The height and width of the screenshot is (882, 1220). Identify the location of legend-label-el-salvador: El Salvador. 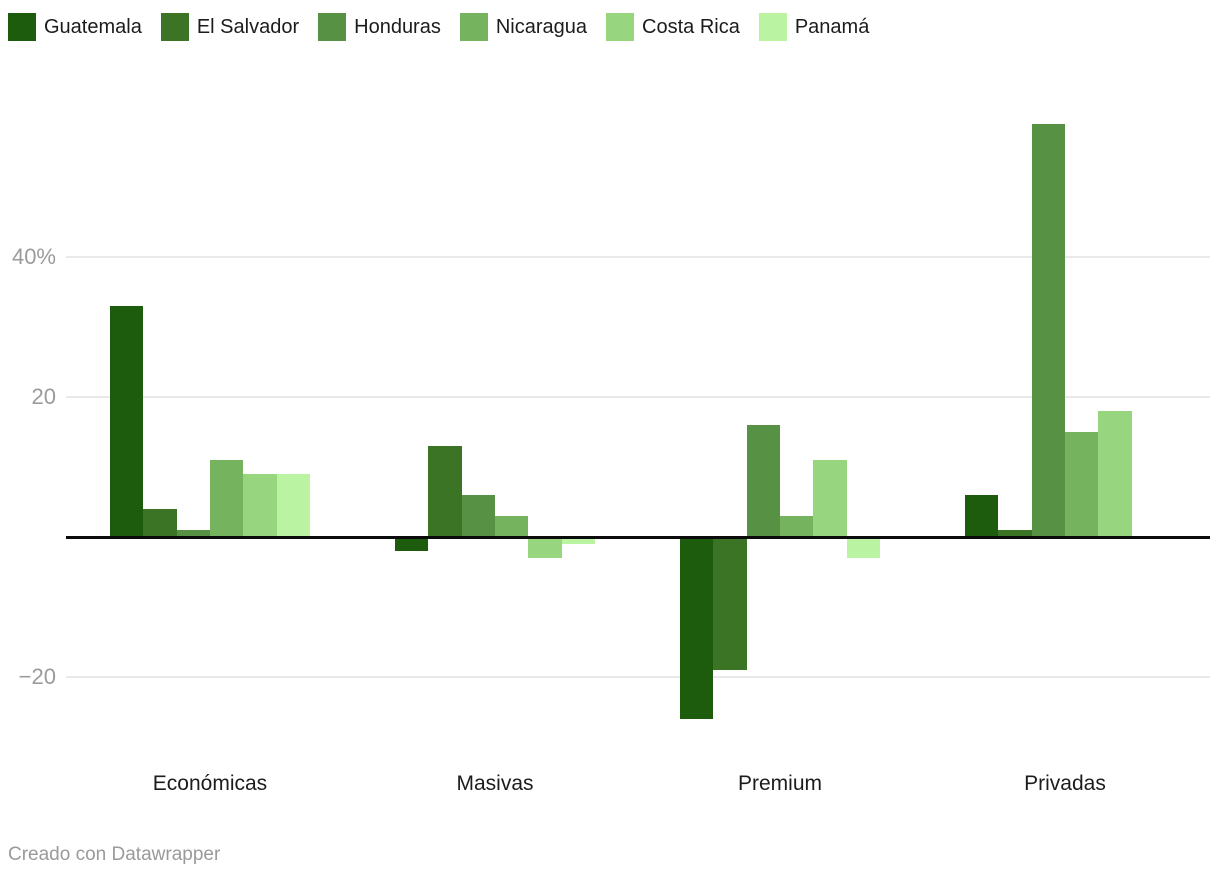
(248, 27).